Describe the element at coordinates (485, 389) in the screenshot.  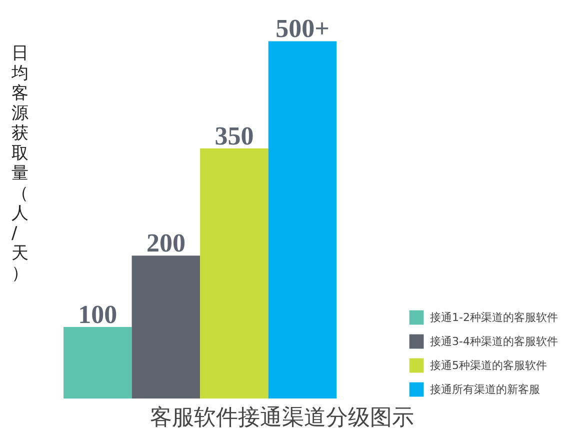
I see `legend-label: 接通所有渠道的新客服` at that location.